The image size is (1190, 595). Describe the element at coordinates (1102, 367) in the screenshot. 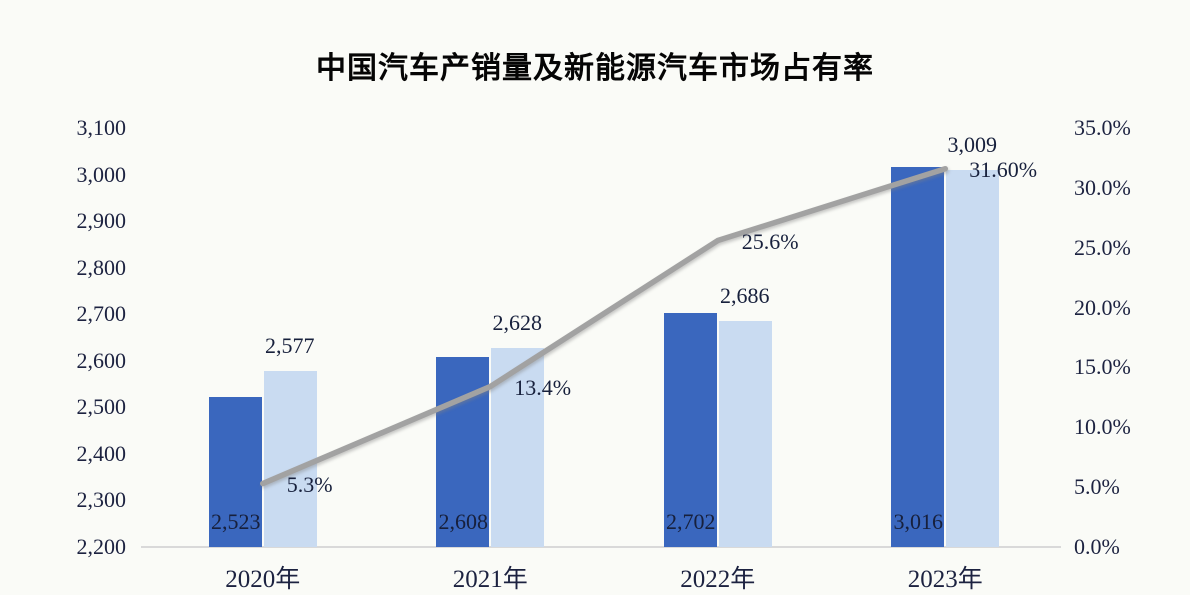

I see `y-axis-tick-right: 15.0%` at that location.